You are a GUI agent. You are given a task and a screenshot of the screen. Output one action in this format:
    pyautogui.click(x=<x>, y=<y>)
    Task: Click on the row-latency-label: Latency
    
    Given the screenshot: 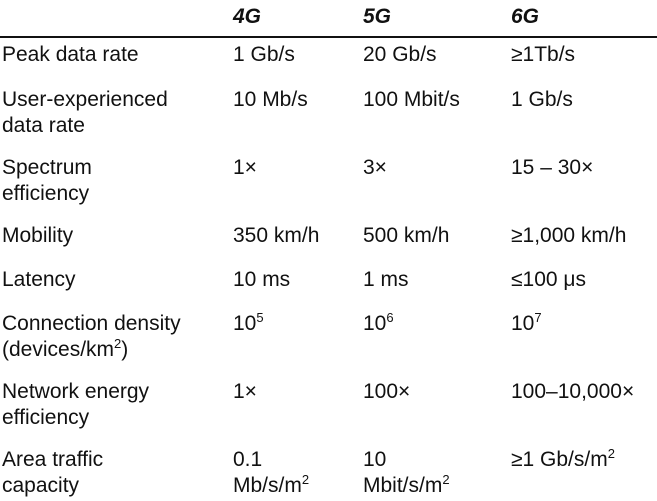 What is the action you would take?
    pyautogui.click(x=39, y=279)
    